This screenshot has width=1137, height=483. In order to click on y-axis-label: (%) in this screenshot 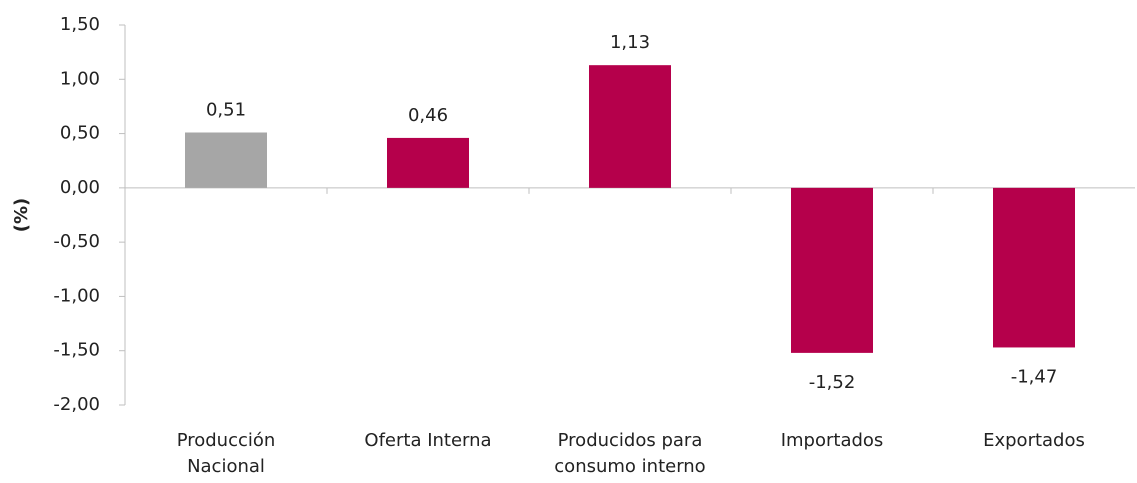, I will do `click(21, 215)`.